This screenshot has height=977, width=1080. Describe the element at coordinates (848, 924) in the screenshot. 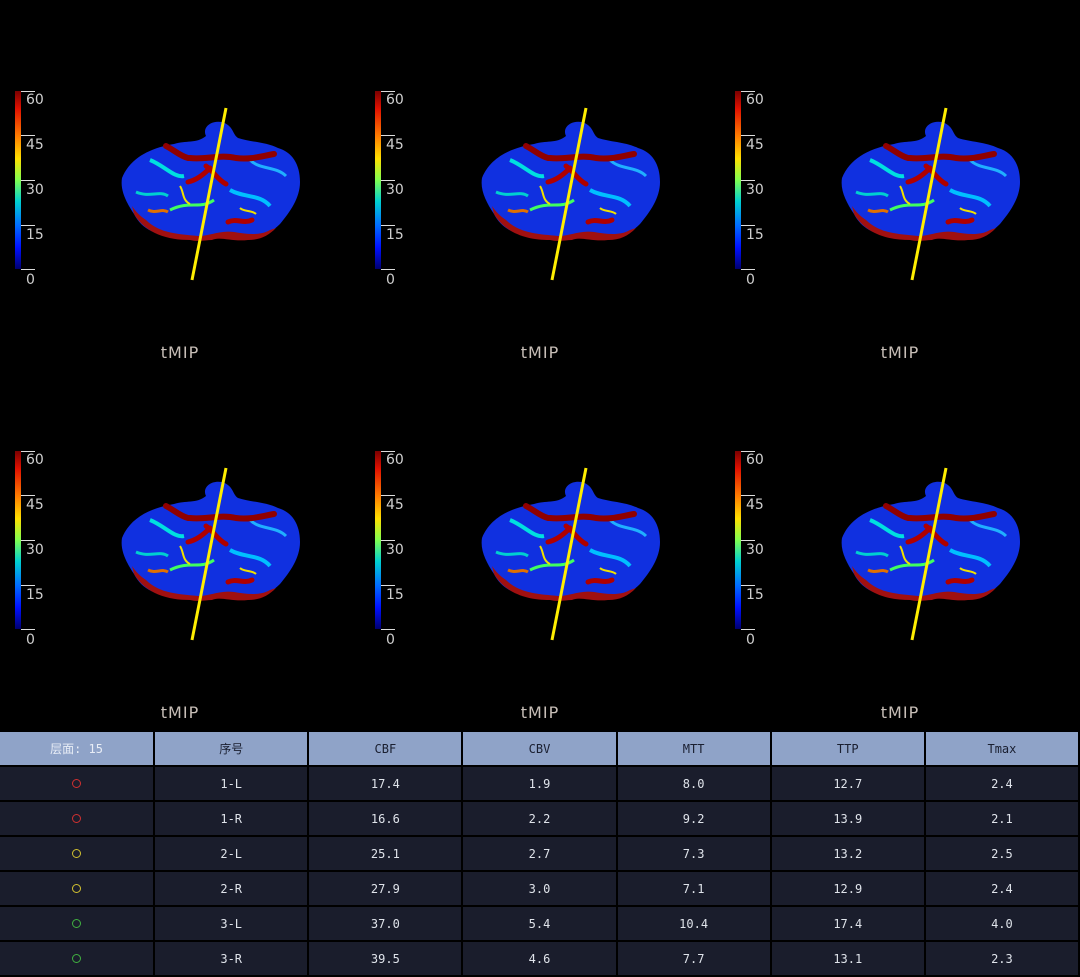

I see `cell-ttp: 17.4` at that location.